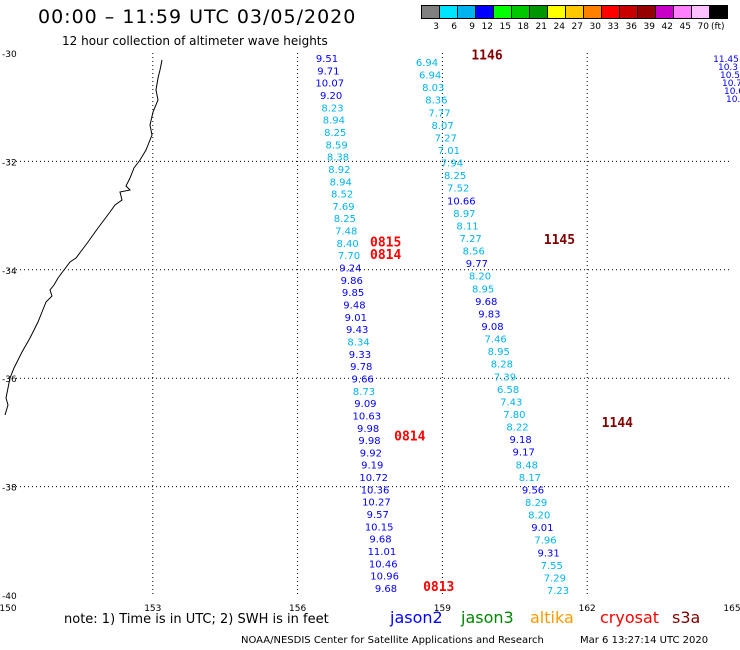 This screenshot has width=740, height=650. I want to click on wave-height-value: 9.09, so click(365, 404).